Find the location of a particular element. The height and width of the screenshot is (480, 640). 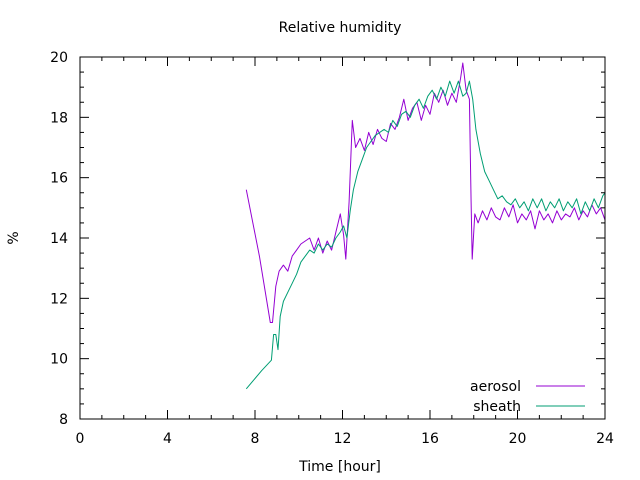

legend: aerosol sheath is located at coordinates (527, 397).